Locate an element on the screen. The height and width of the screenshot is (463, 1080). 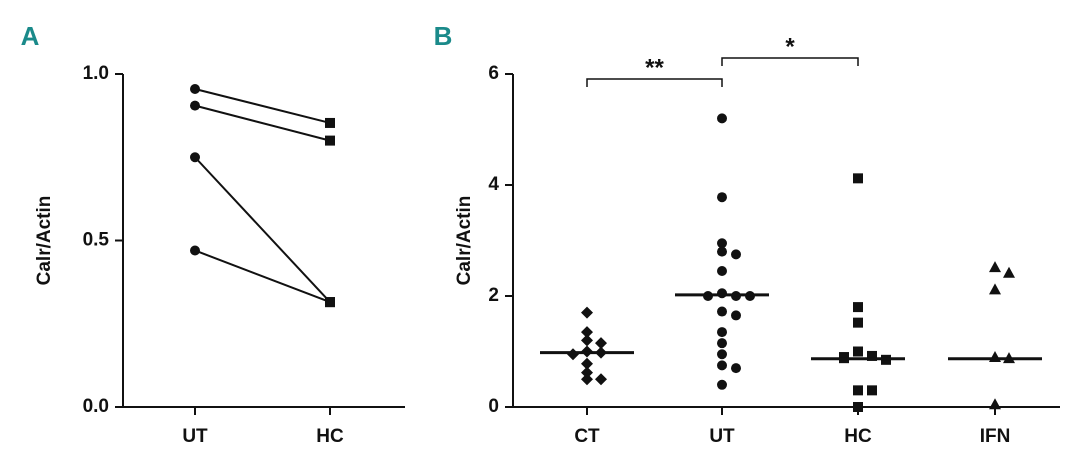
y-tick-label: 4 is located at coordinates (493, 184).